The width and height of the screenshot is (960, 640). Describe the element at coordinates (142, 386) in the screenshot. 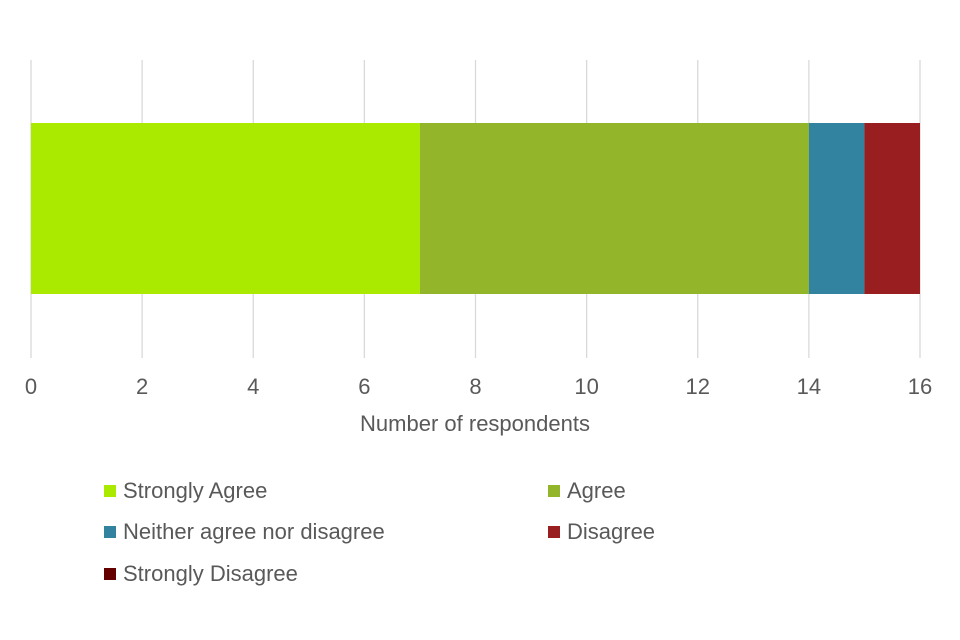

I see `x-tick-label: 2` at that location.